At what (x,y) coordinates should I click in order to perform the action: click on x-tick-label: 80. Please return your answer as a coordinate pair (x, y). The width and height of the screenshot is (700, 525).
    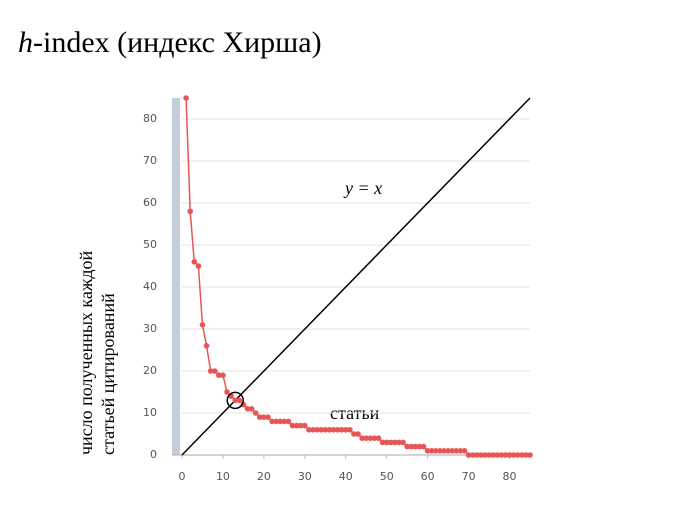
    Looking at the image, I should click on (510, 476).